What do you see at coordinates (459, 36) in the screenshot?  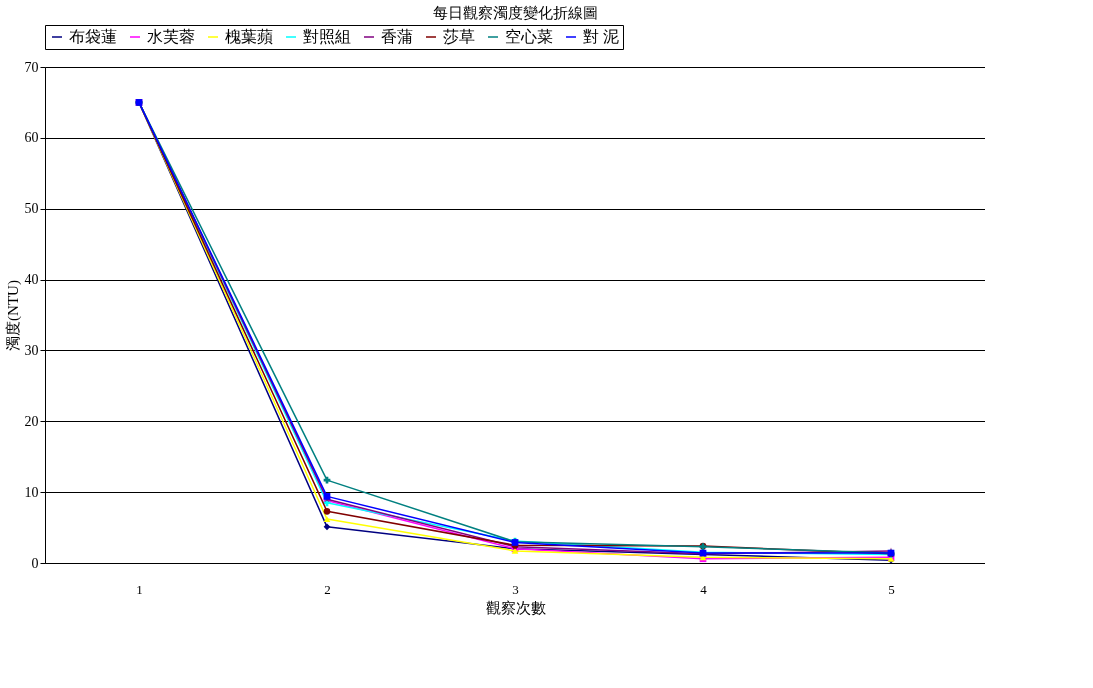 I see `legend-label: 莎草` at bounding box center [459, 36].